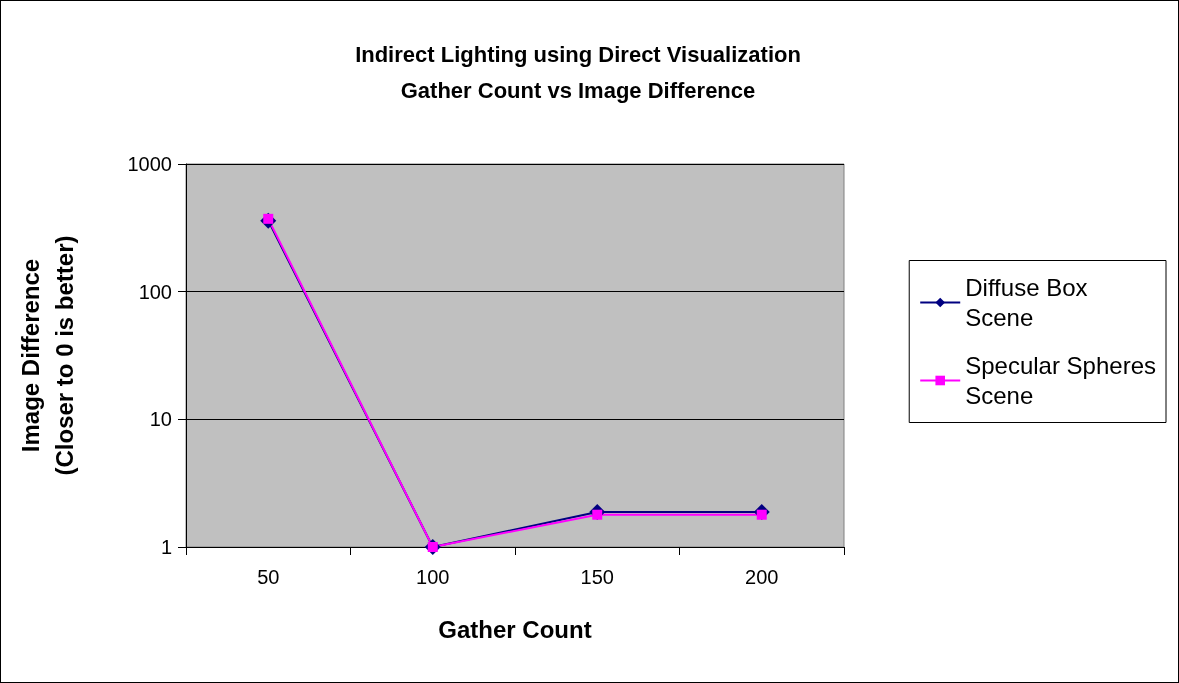  I want to click on x-tick-label: 50, so click(268, 577).